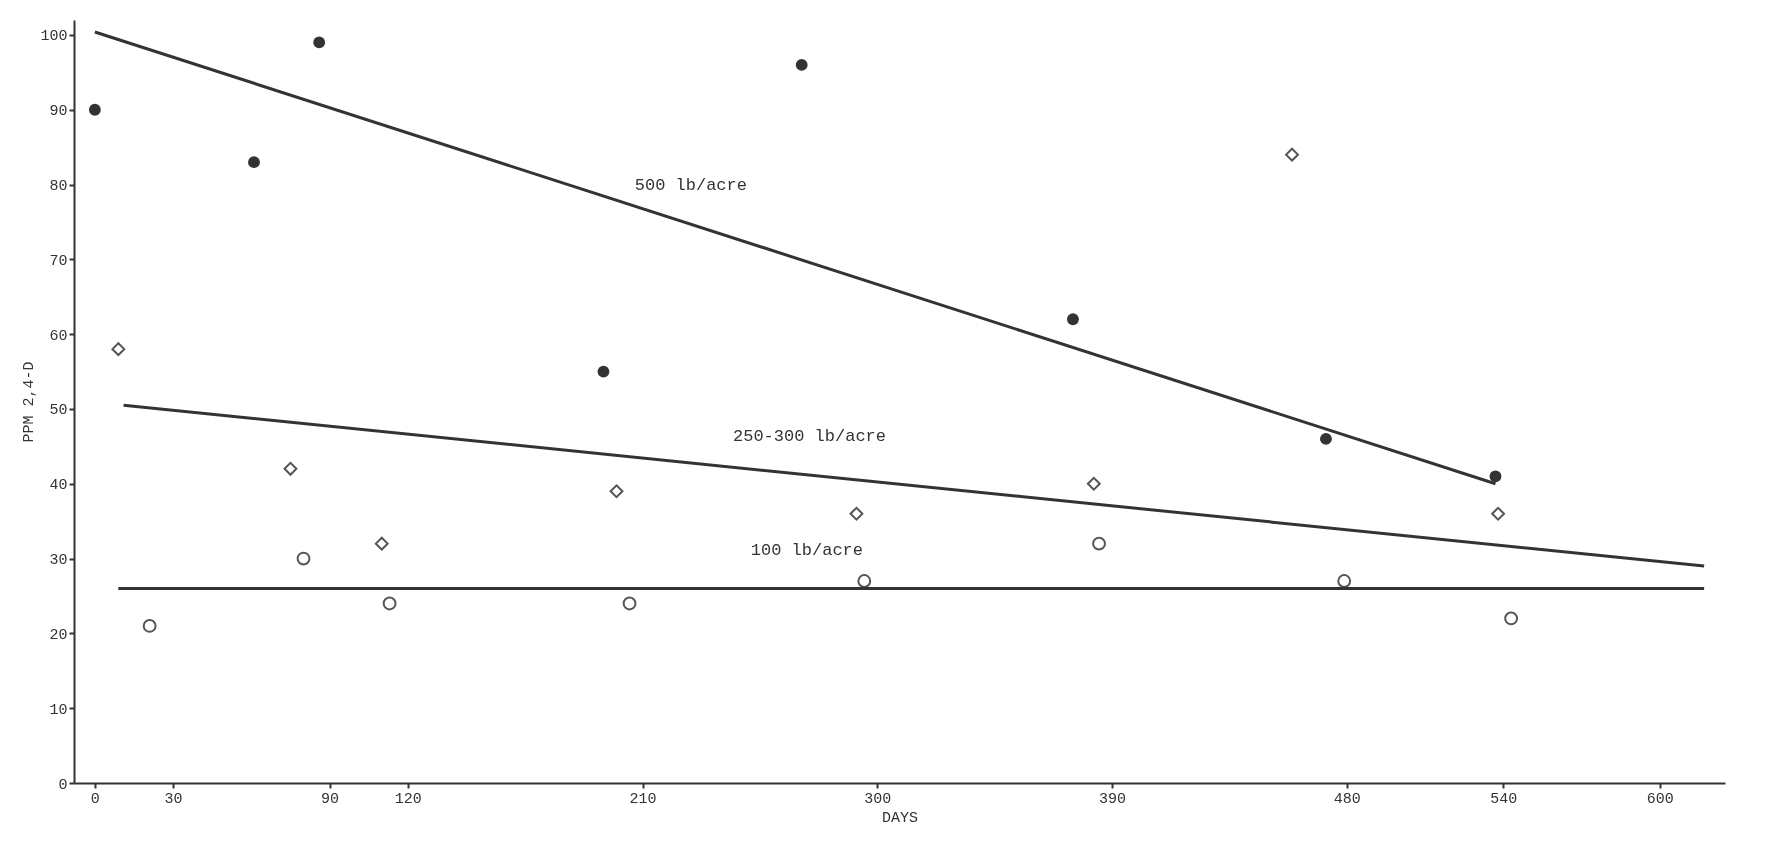 This screenshot has height=844, width=1765. Describe the element at coordinates (54, 37) in the screenshot. I see `y-tick-label: 100` at that location.